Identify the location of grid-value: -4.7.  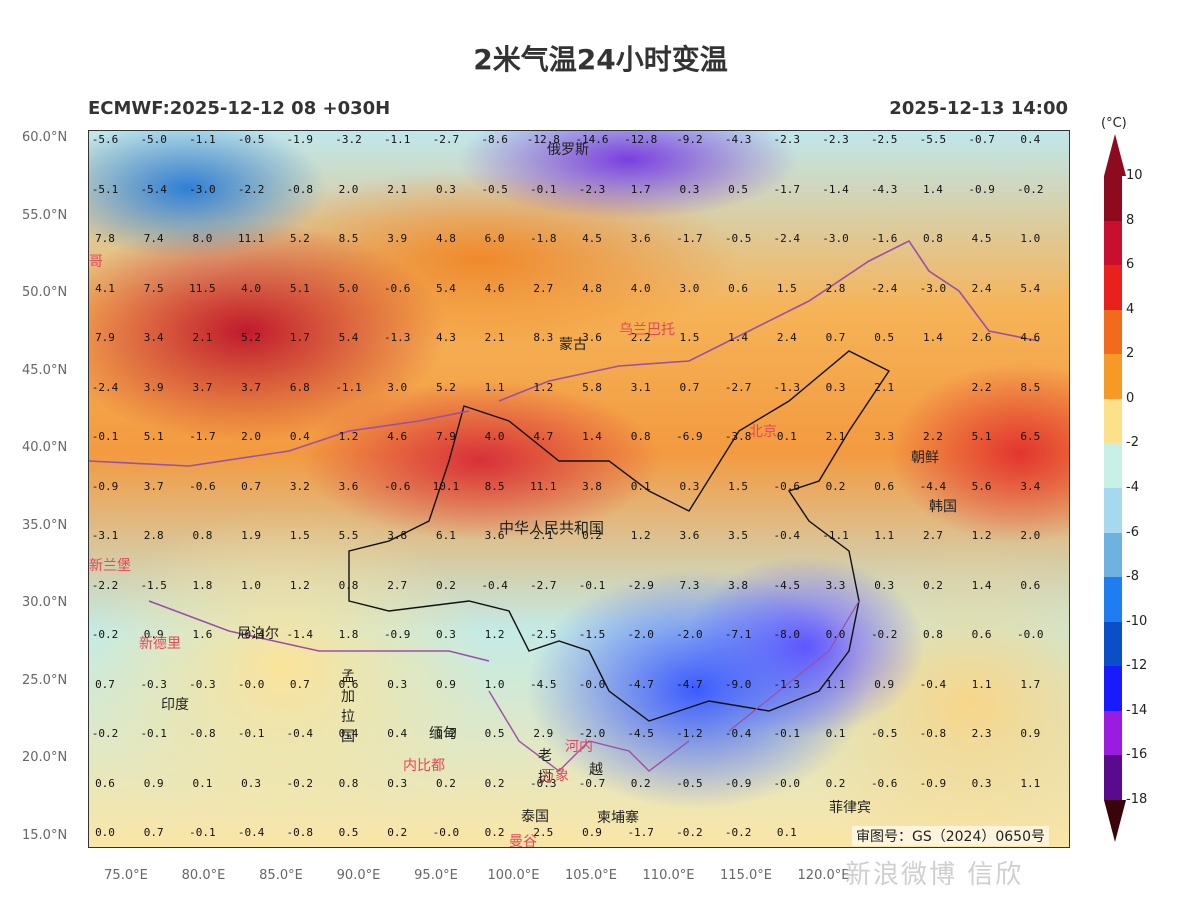
(640, 684).